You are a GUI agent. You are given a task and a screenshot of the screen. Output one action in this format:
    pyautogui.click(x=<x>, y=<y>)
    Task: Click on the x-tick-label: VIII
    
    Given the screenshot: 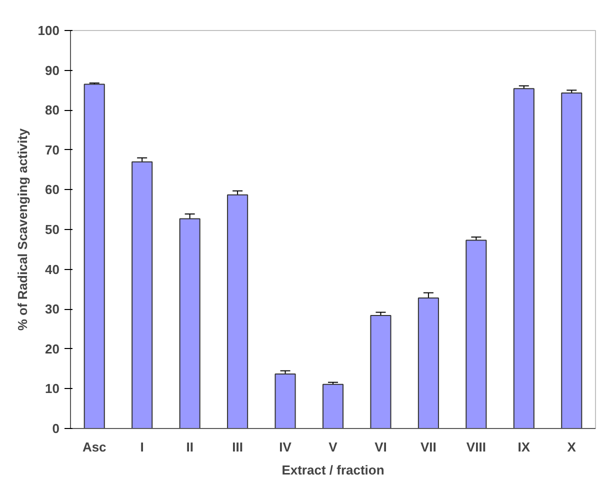 What is the action you would take?
    pyautogui.click(x=476, y=447)
    